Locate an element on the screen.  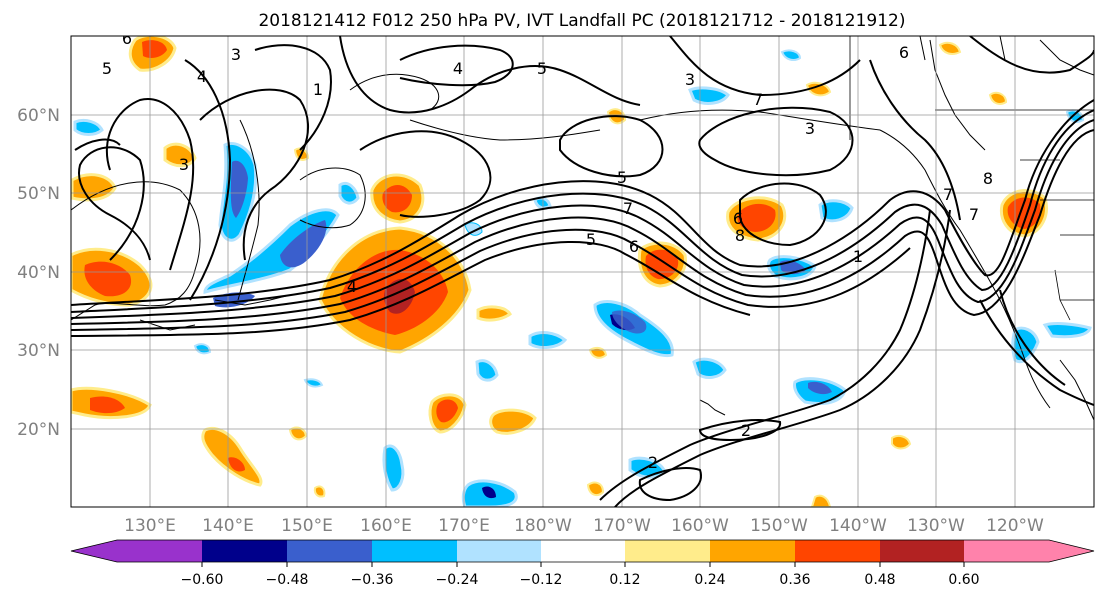
colorbar-tick-label: −0.48 is located at coordinates (287, 580).